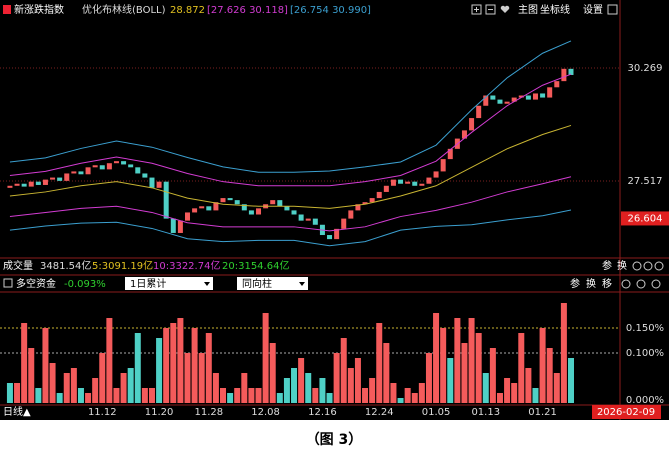 The image size is (669, 462). Describe the element at coordinates (612, 9) in the screenshot. I see `window-button` at that location.